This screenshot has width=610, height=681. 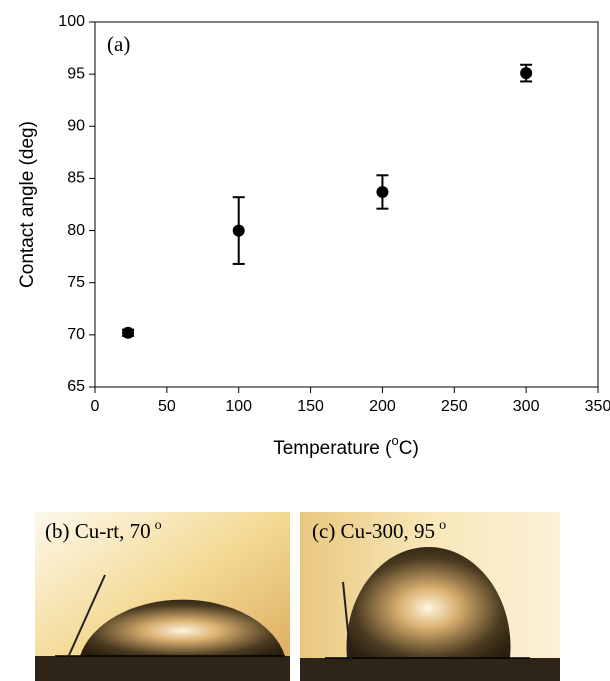 I want to click on y-tick-label: 95, so click(x=76, y=73).